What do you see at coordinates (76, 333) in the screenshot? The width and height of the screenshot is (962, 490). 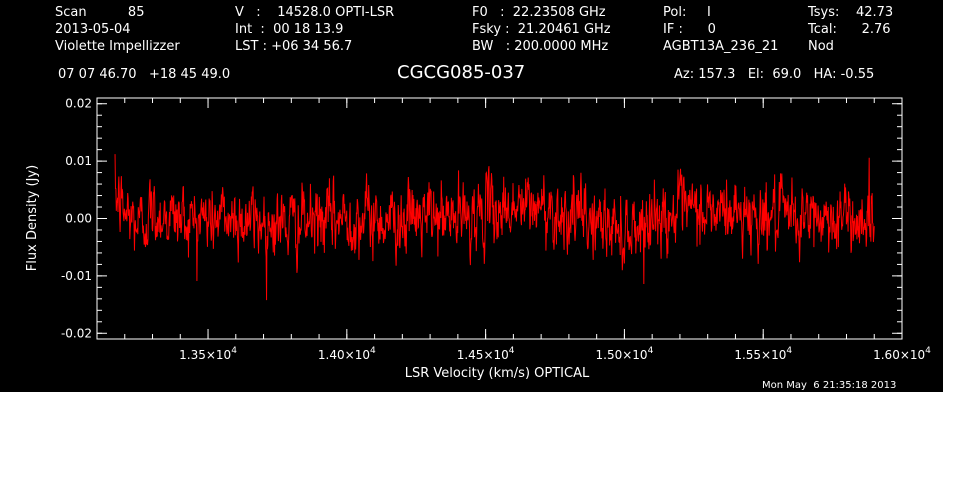 I see `y-tick-label: -0.02` at bounding box center [76, 333].